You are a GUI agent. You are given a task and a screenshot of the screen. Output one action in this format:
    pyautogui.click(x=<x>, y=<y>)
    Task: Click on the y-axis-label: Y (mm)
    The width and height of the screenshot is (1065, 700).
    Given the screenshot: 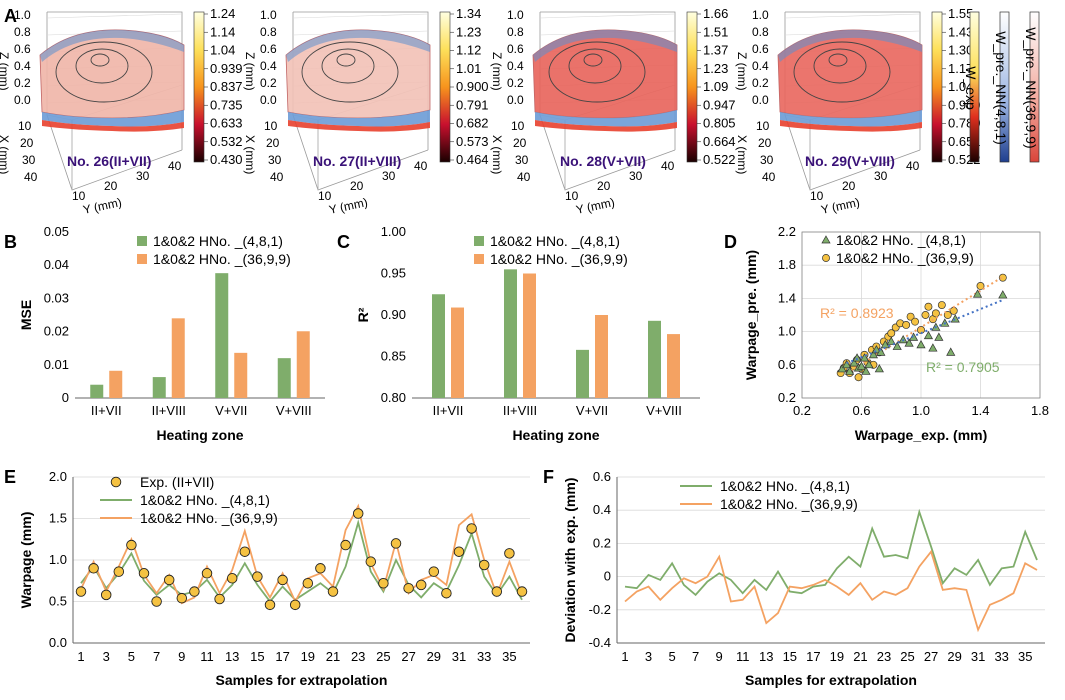 What is the action you would take?
    pyautogui.click(x=102, y=206)
    